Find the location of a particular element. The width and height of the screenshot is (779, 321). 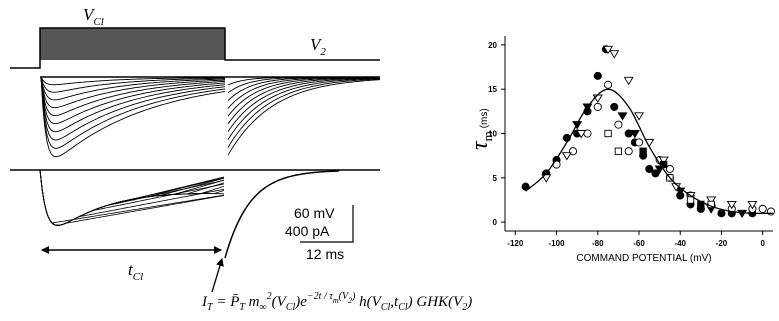

formula-part: )e is located at coordinates (300, 302).